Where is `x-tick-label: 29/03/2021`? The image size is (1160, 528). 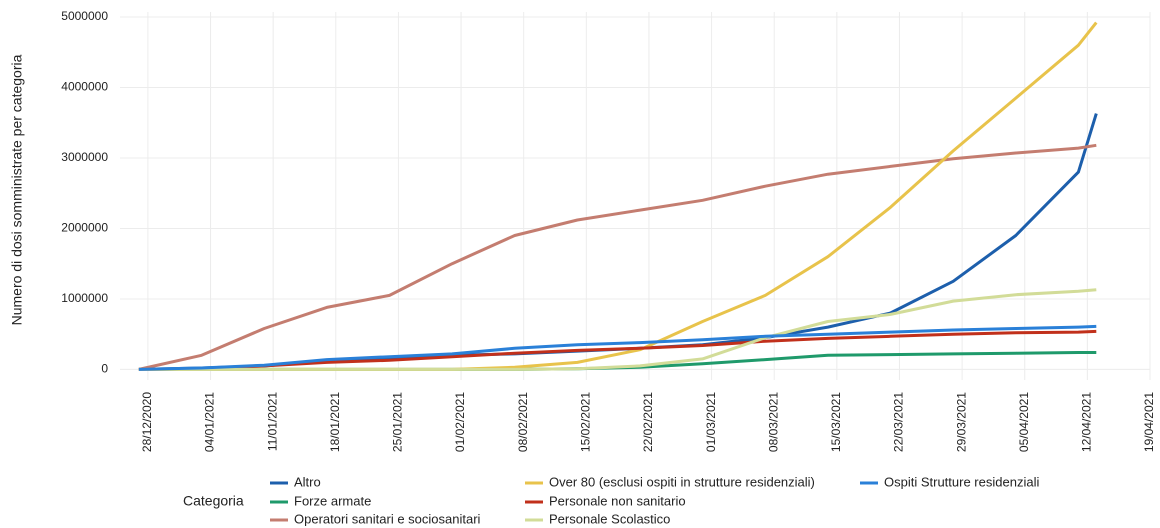 x-tick-label: 29/03/2021 is located at coordinates (961, 422).